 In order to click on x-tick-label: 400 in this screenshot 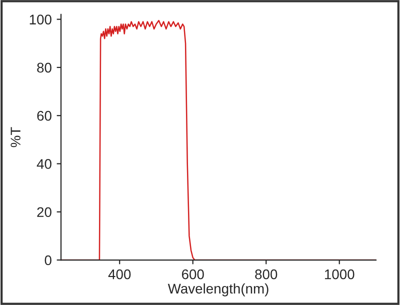, I will do `click(119, 274)`.